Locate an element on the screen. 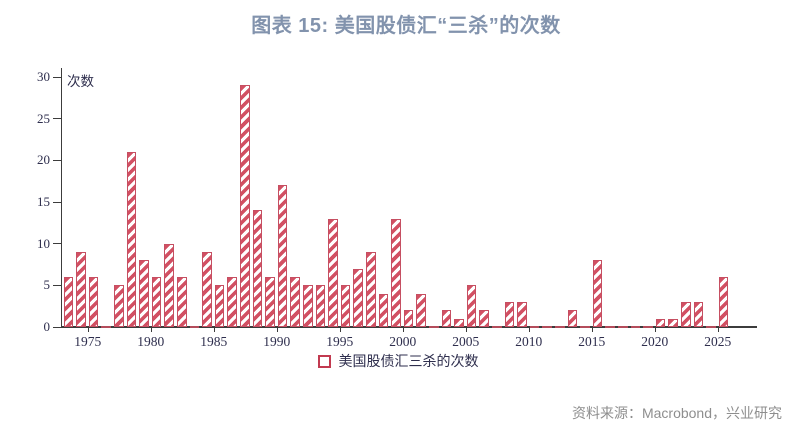 The image size is (812, 433). x-tick-label-1995: 1995 is located at coordinates (340, 341).